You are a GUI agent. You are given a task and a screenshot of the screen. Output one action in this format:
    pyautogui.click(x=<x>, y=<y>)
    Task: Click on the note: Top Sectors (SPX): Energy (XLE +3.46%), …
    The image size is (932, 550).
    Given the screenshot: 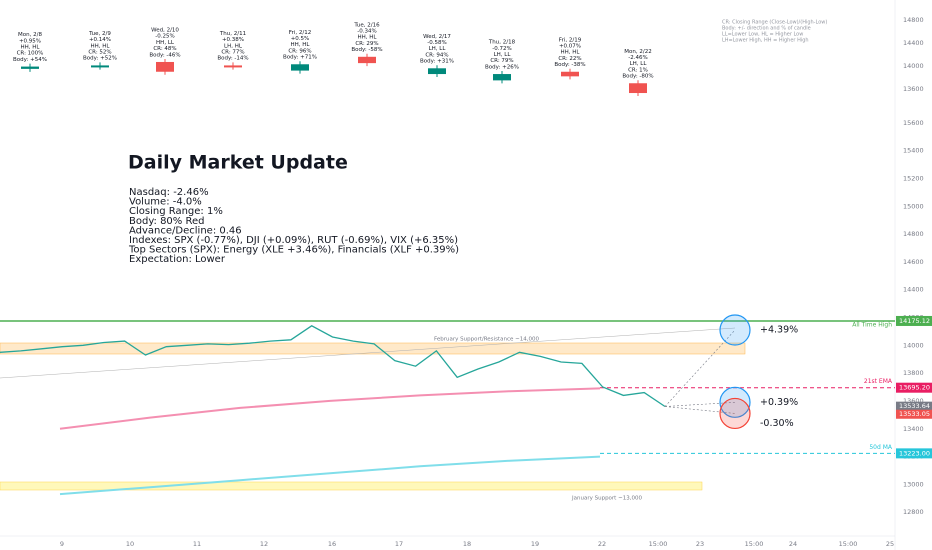 What is the action you would take?
    pyautogui.click(x=293, y=250)
    